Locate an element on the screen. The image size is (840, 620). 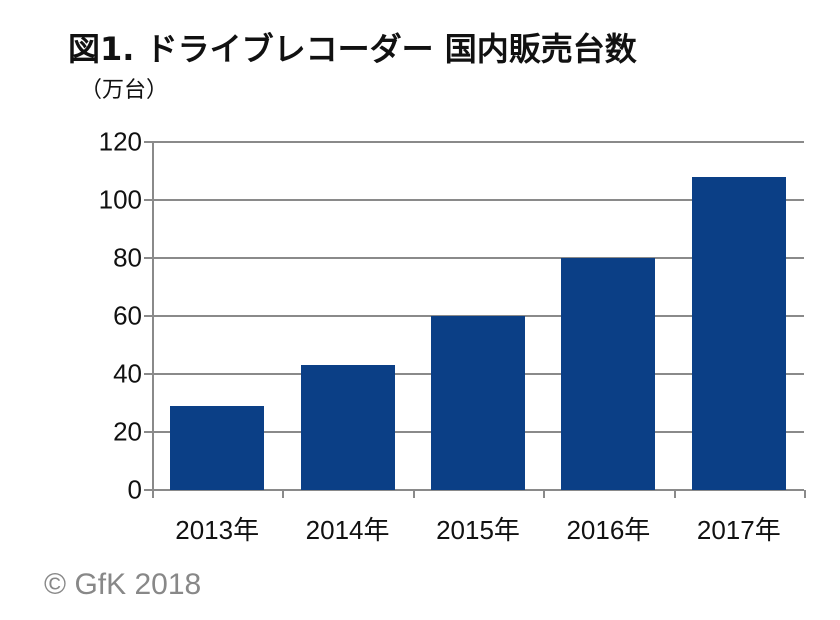
x-tick-label: 2015年 is located at coordinates (478, 530).